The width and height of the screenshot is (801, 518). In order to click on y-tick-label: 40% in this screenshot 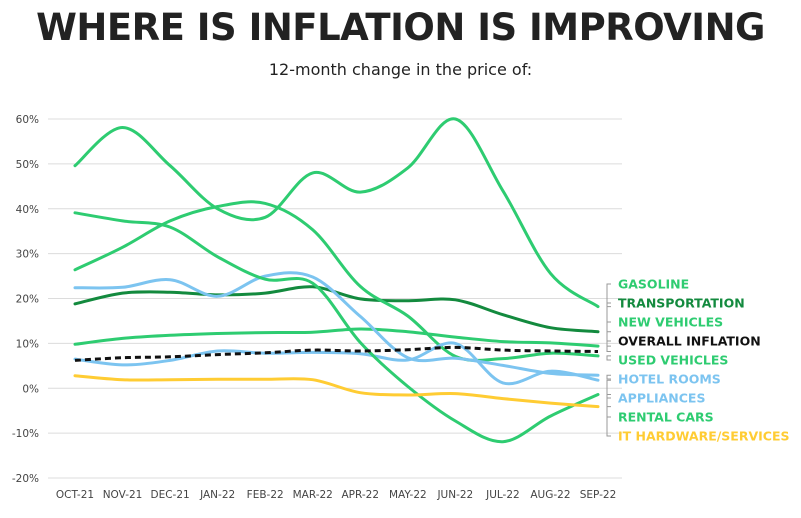, I will do `click(27, 210)`.